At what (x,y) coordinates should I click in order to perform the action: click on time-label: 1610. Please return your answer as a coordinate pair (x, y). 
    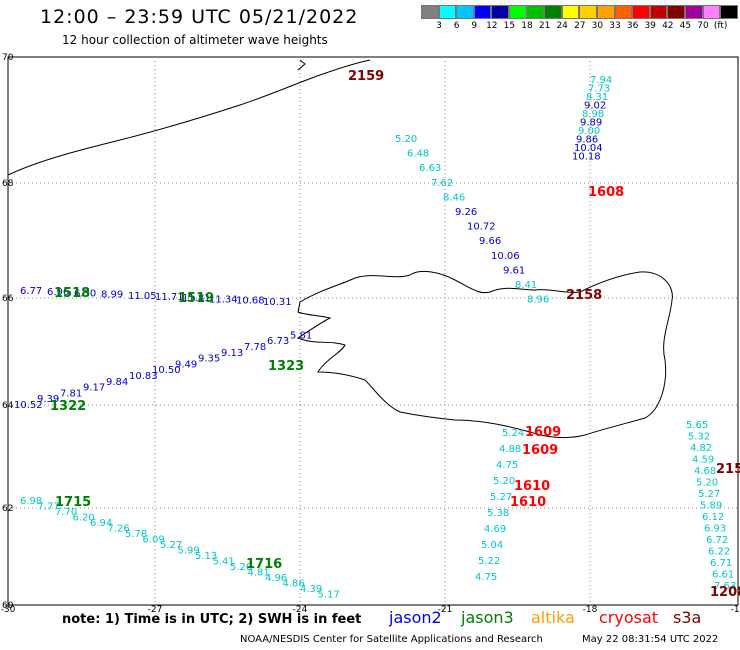
    Looking at the image, I should click on (528, 502).